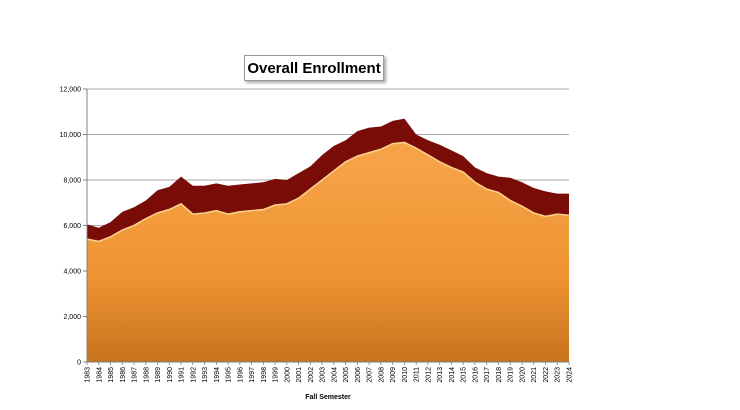 This screenshot has width=740, height=410. Describe the element at coordinates (464, 375) in the screenshot. I see `x-tick-label-2015: 2015` at that location.